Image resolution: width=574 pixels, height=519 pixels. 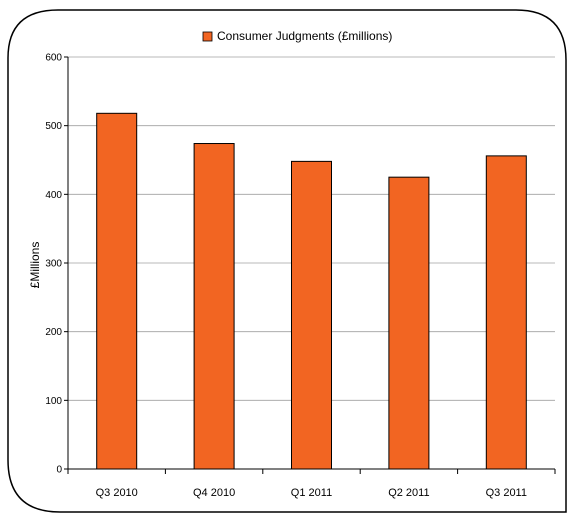 I want to click on y-tick-label: 600, so click(x=53, y=58).